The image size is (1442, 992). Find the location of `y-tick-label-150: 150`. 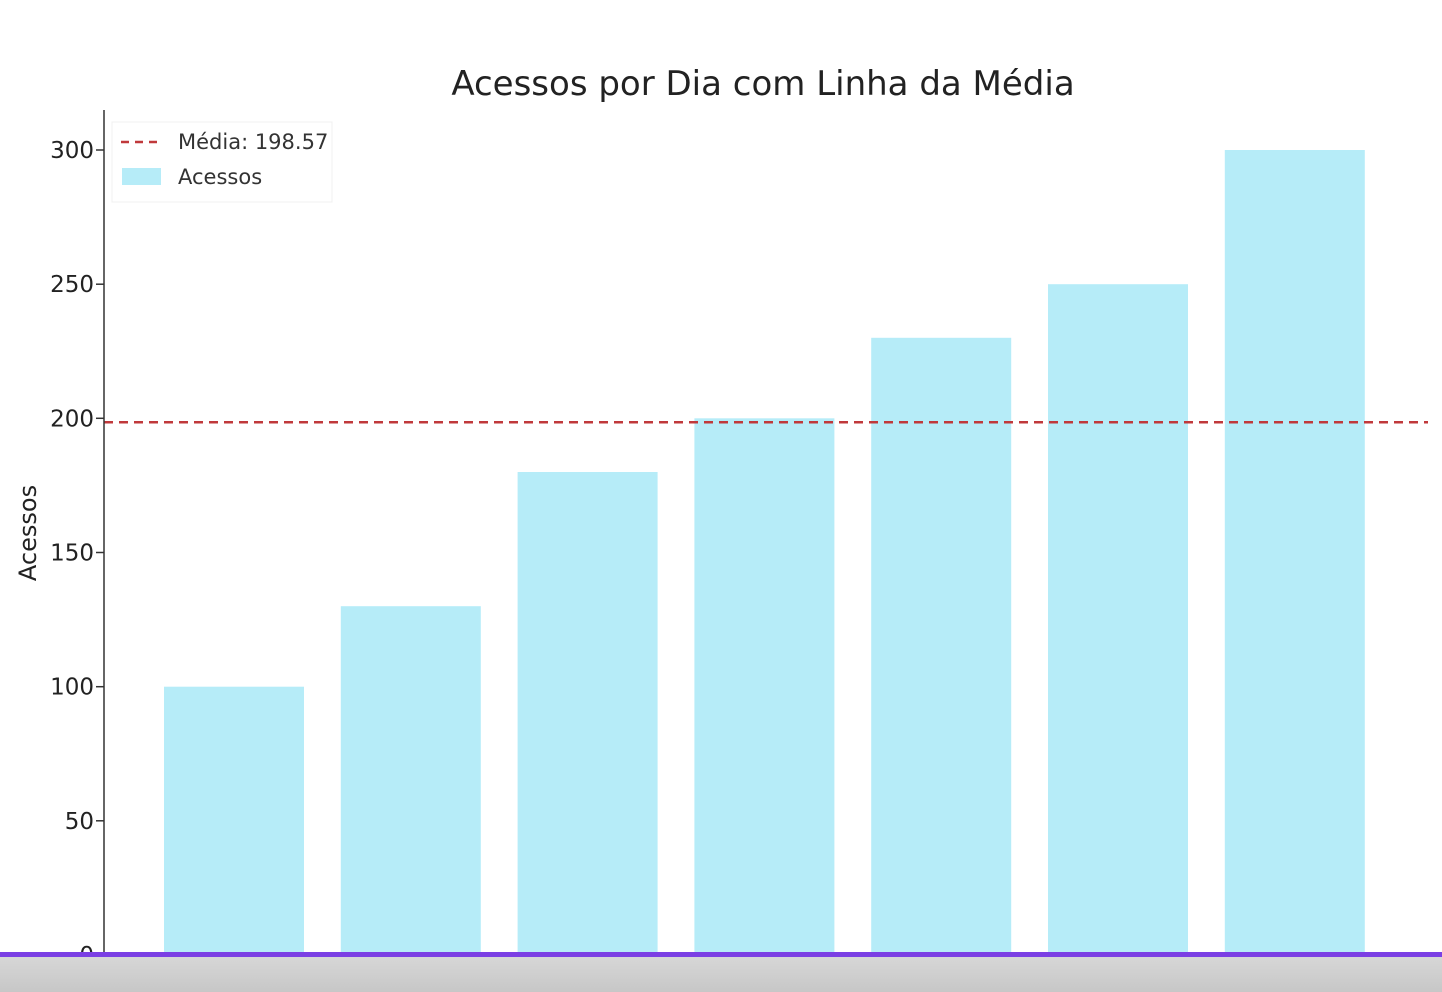

y-tick-label-150: 150 is located at coordinates (72, 554).